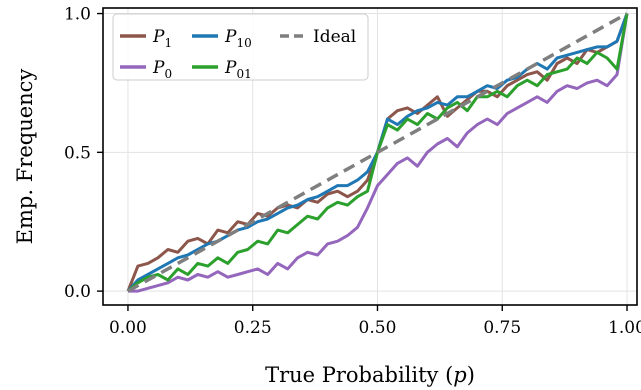  I want to click on legend-label: P0, so click(162, 69).